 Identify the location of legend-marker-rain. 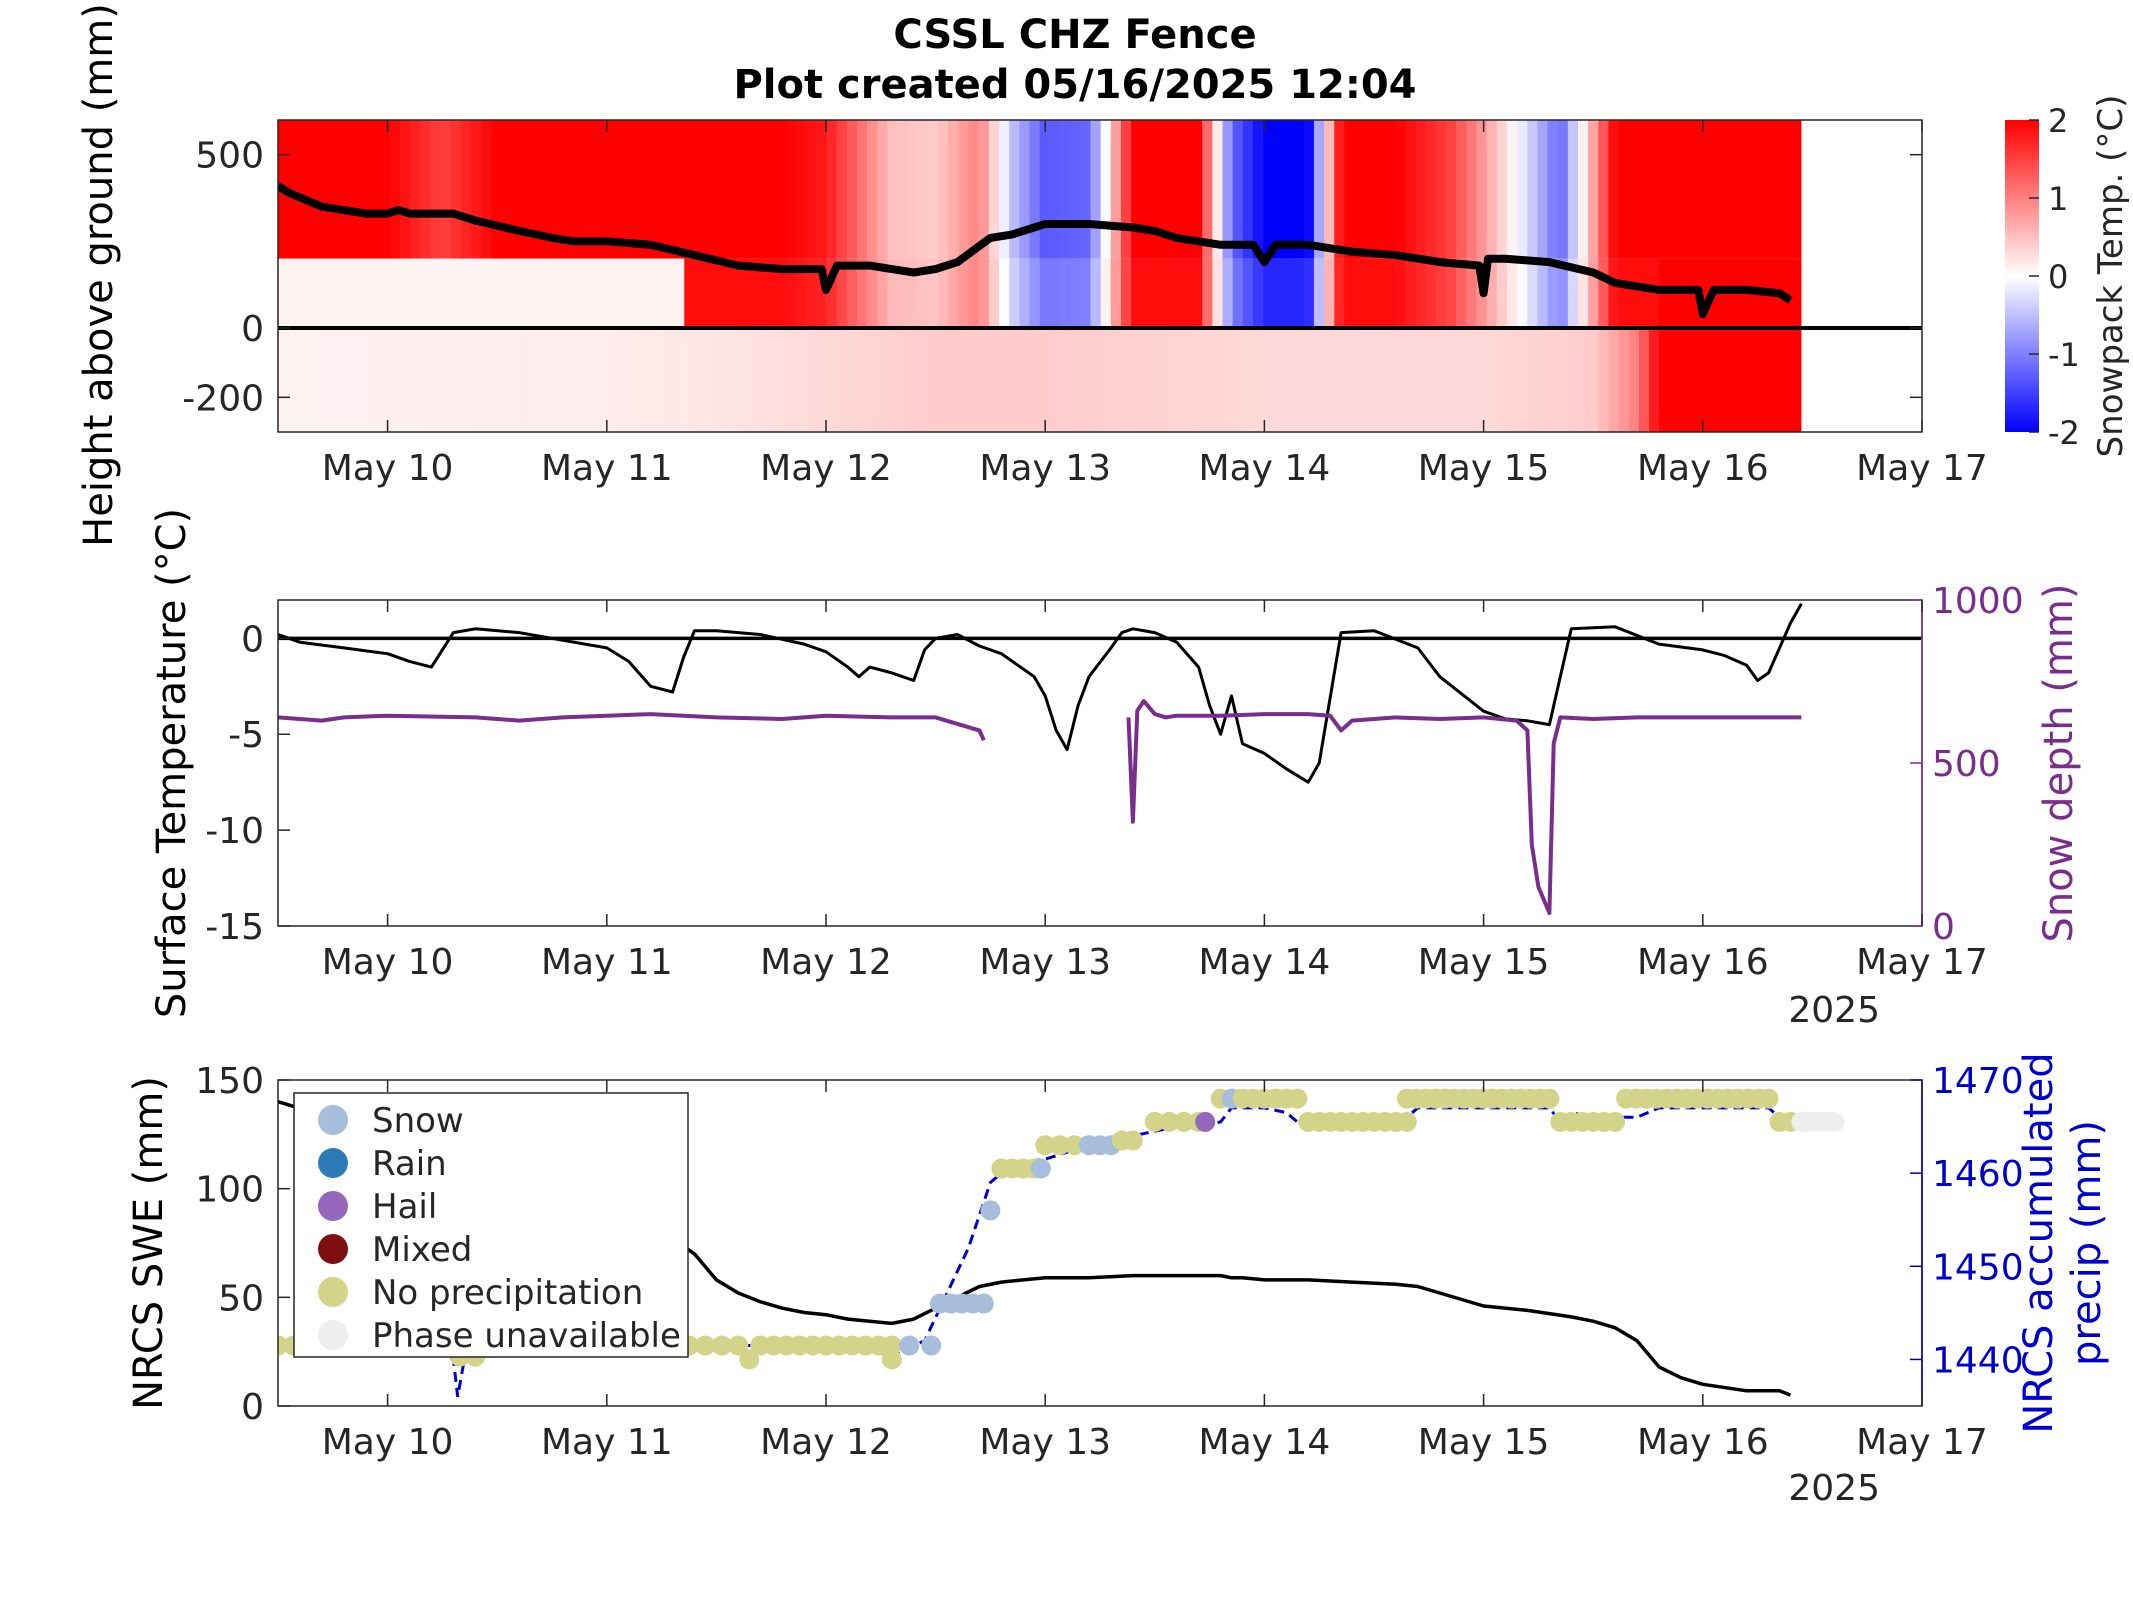
(333, 1163).